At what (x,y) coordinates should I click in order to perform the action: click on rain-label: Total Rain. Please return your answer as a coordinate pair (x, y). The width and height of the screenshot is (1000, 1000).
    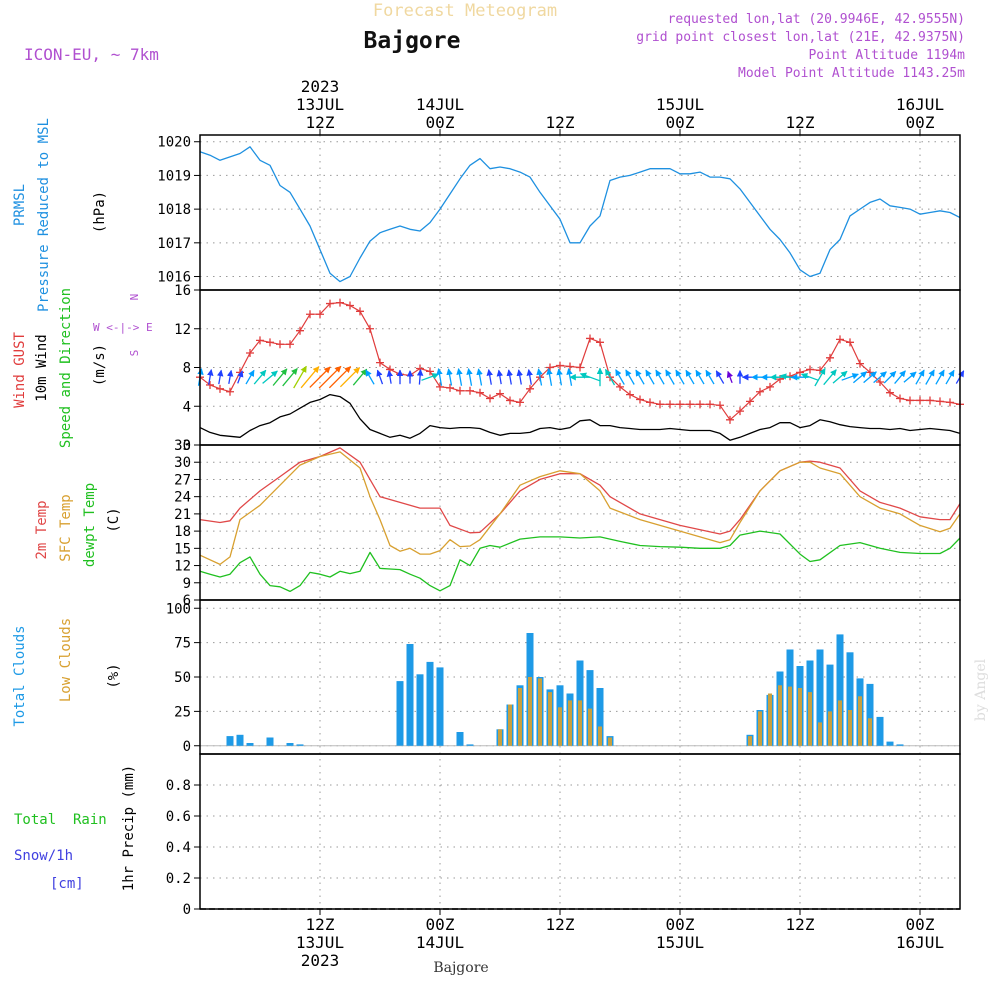
    Looking at the image, I should click on (60, 820).